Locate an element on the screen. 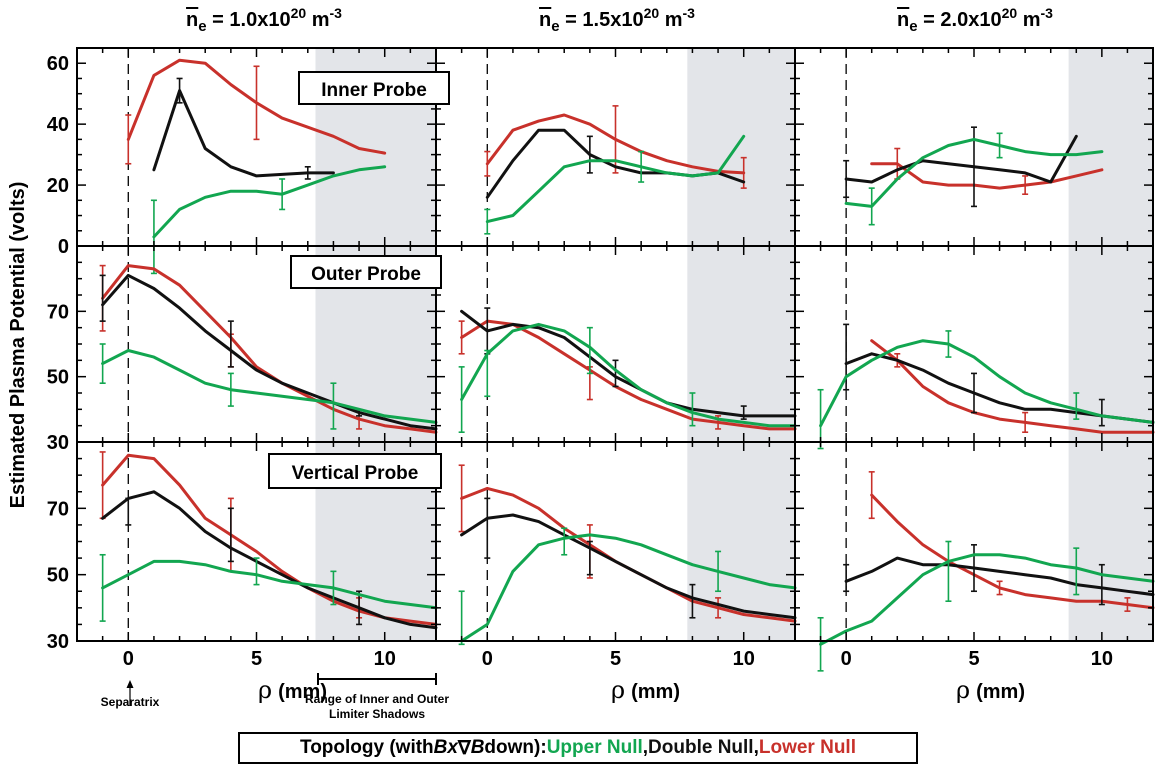 This screenshot has height=769, width=1156. legend-lower-null: Lower Null is located at coordinates (807, 747).